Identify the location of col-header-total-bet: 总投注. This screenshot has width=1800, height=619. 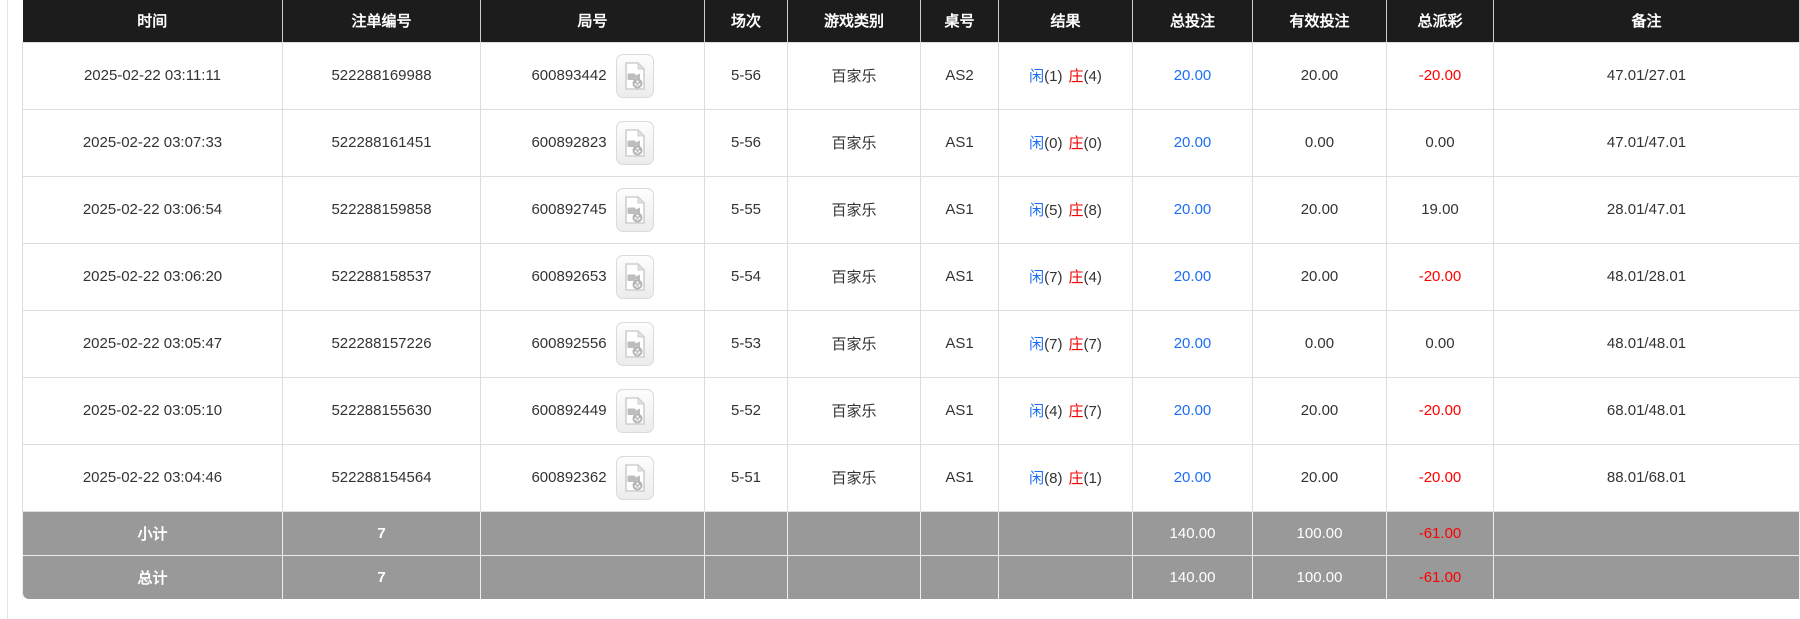
(1192, 21).